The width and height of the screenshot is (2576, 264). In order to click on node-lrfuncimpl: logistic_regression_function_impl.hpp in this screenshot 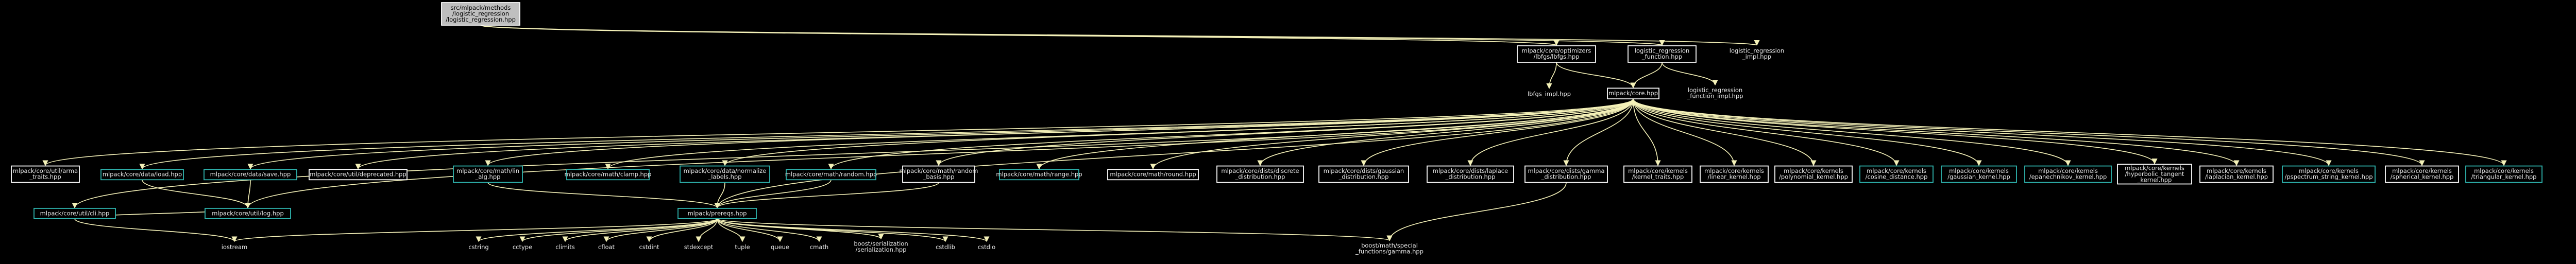, I will do `click(1715, 93)`.